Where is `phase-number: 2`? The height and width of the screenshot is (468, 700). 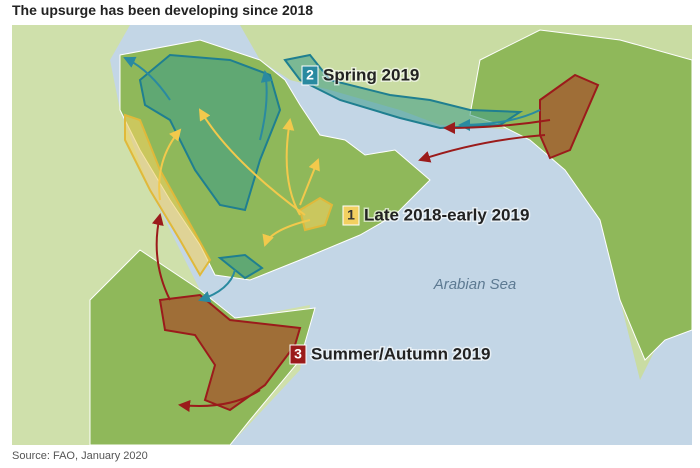 phase-number: 2 is located at coordinates (310, 75).